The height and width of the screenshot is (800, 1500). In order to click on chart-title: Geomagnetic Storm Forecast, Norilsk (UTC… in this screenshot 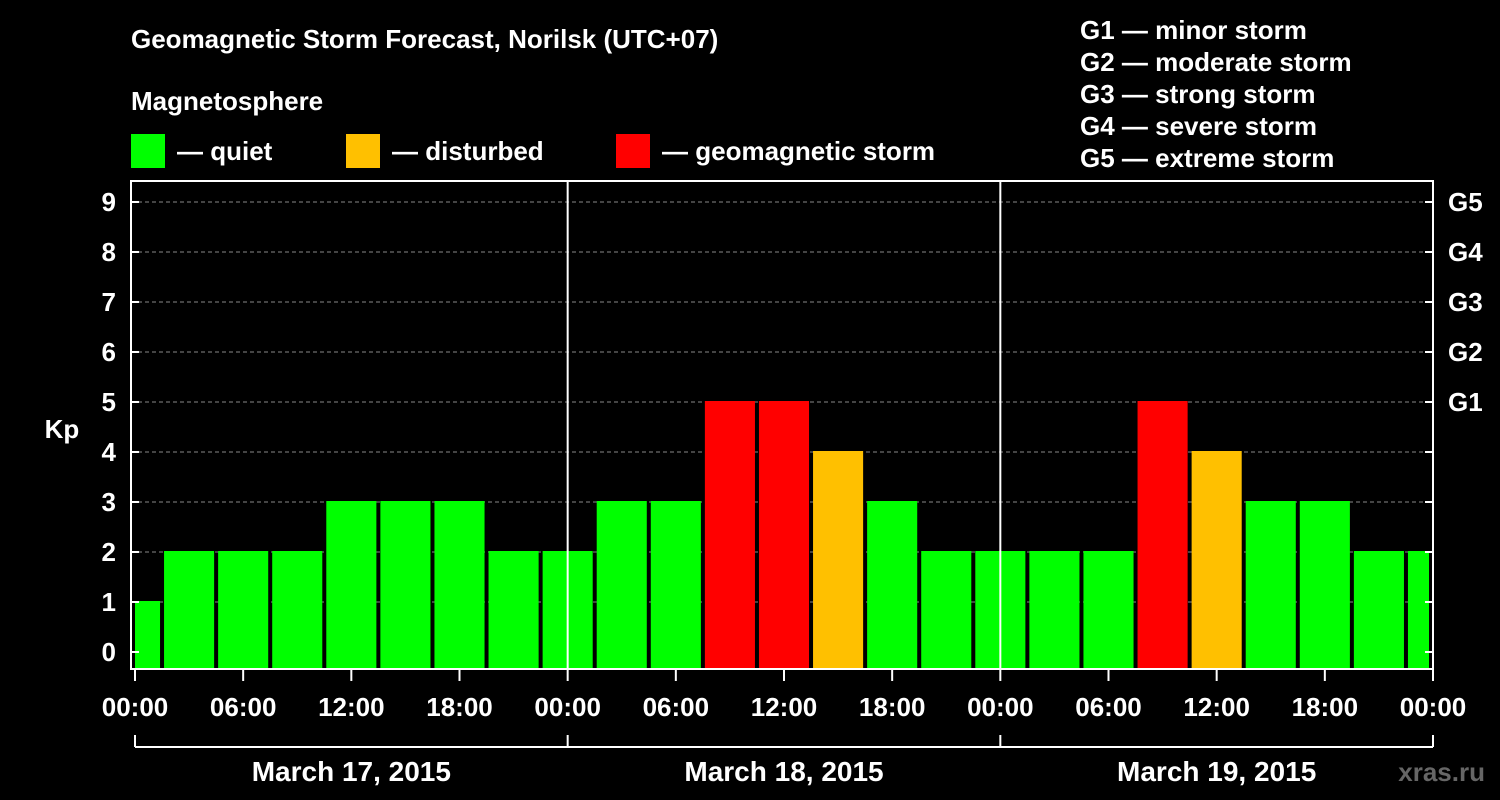, I will do `click(425, 39)`.